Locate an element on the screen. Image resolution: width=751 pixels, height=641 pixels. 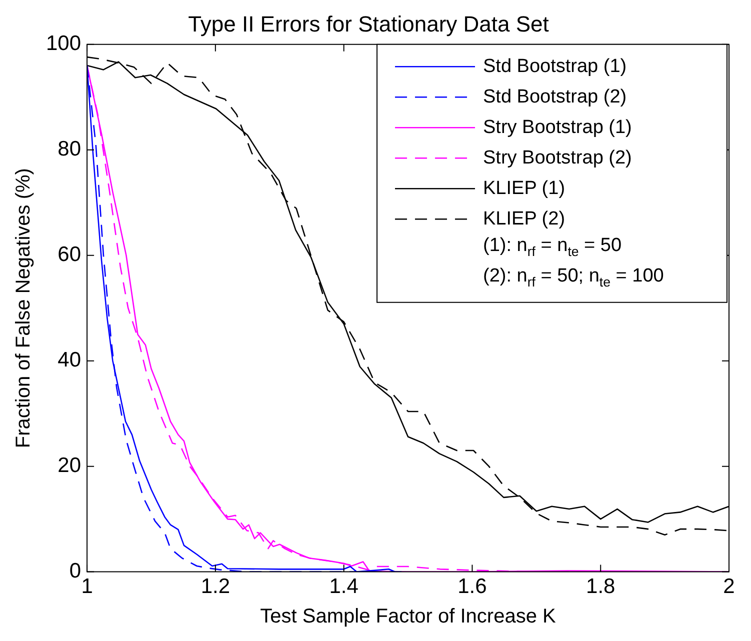
x-tick-label: 1.4 is located at coordinates (344, 586).